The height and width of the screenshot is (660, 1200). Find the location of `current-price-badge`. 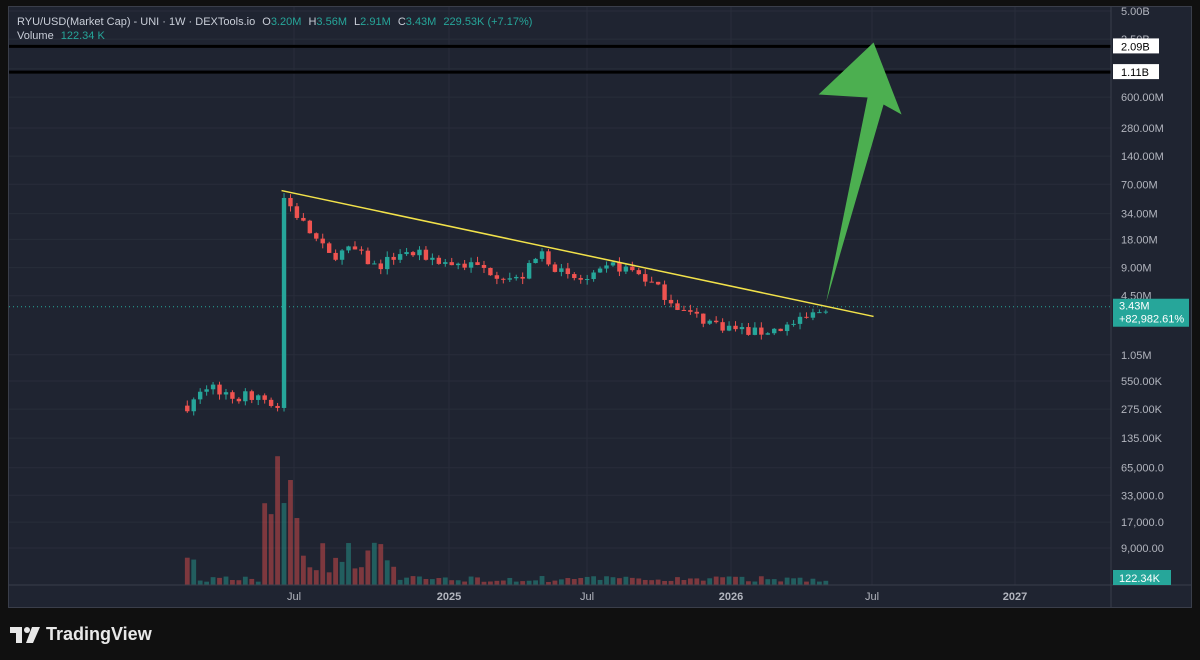

current-price-badge is located at coordinates (1151, 312).